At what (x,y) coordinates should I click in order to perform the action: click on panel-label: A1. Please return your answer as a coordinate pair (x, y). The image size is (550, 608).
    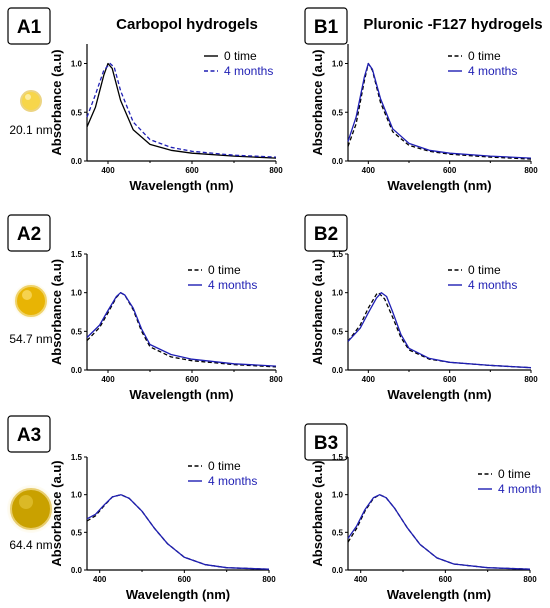
    Looking at the image, I should click on (29, 27).